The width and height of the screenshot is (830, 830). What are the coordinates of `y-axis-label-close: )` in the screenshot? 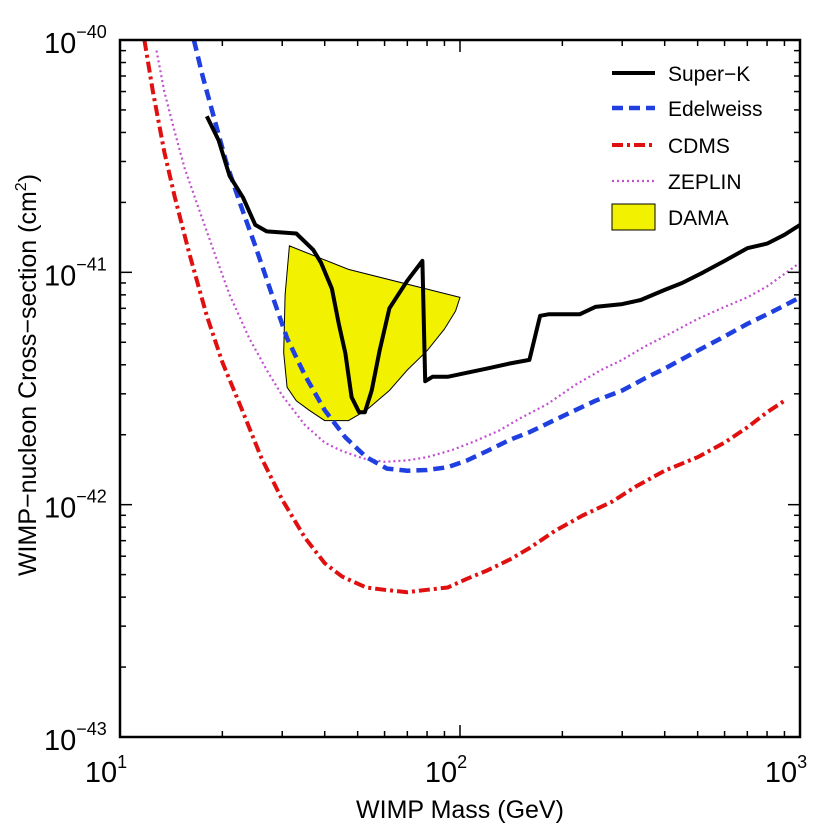 It's located at (28, 178).